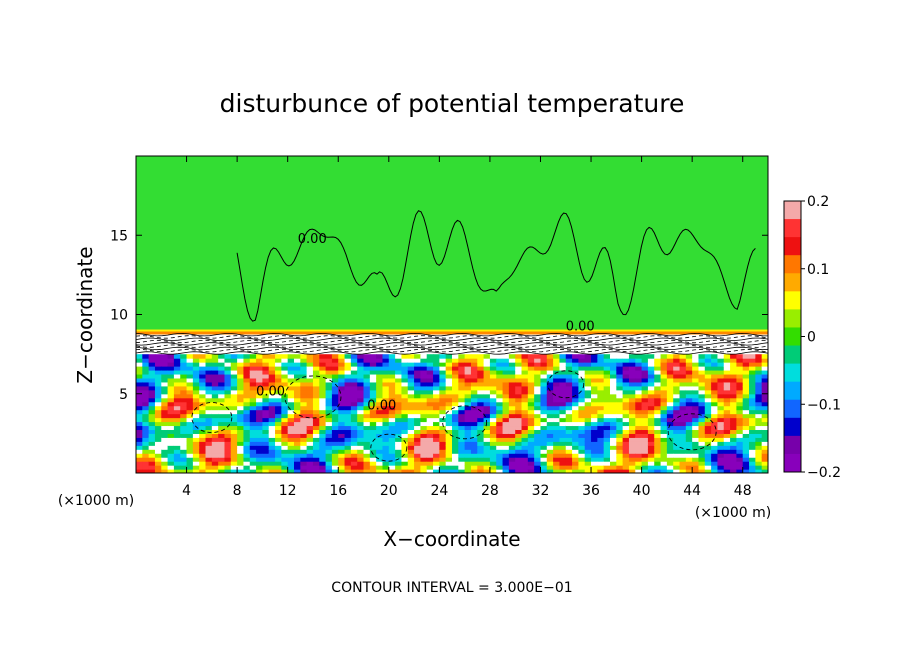 This screenshot has height=654, width=904. I want to click on x-tick-label: 48, so click(743, 491).